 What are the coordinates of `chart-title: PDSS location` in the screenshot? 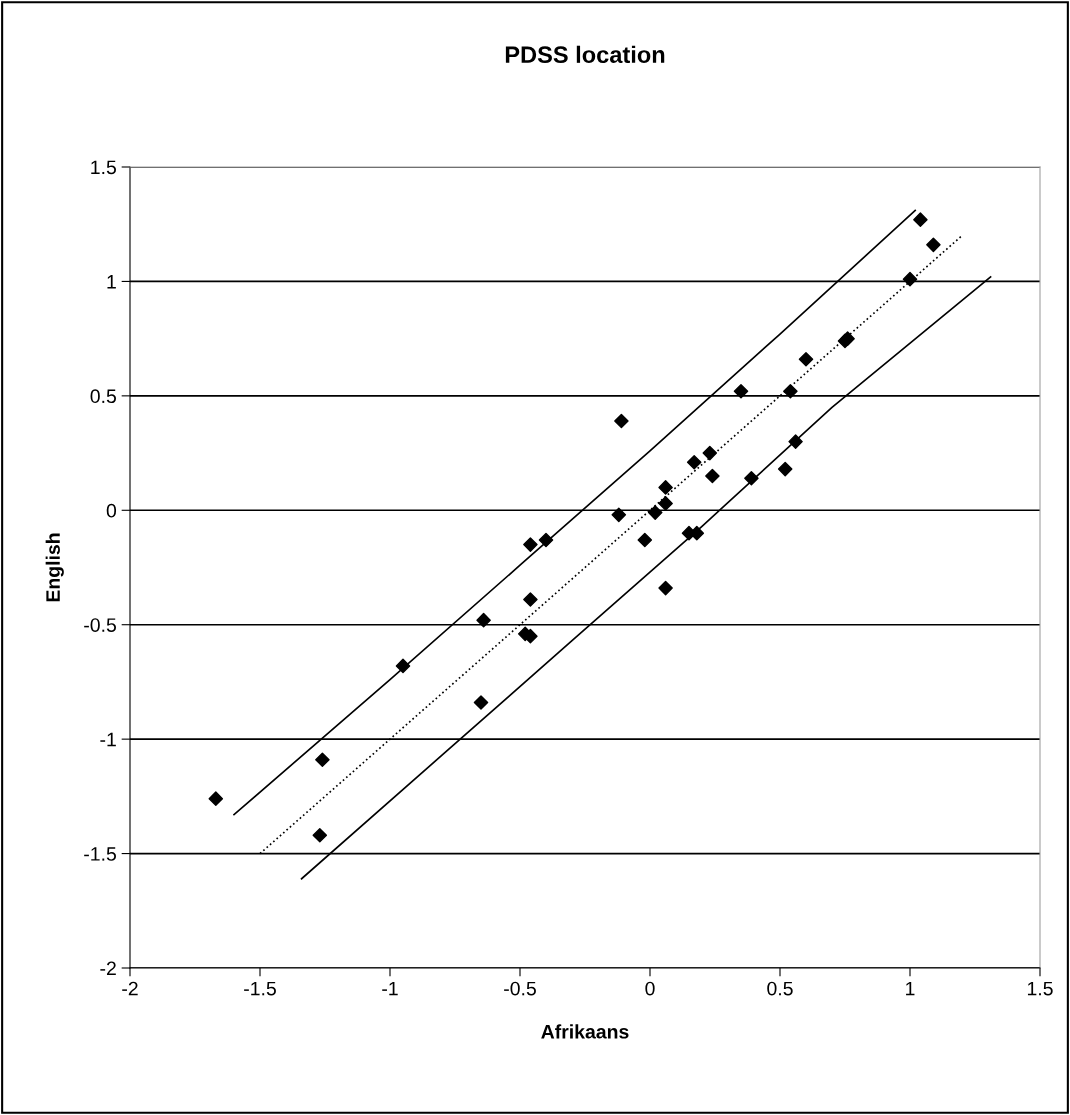 It's located at (585, 54).